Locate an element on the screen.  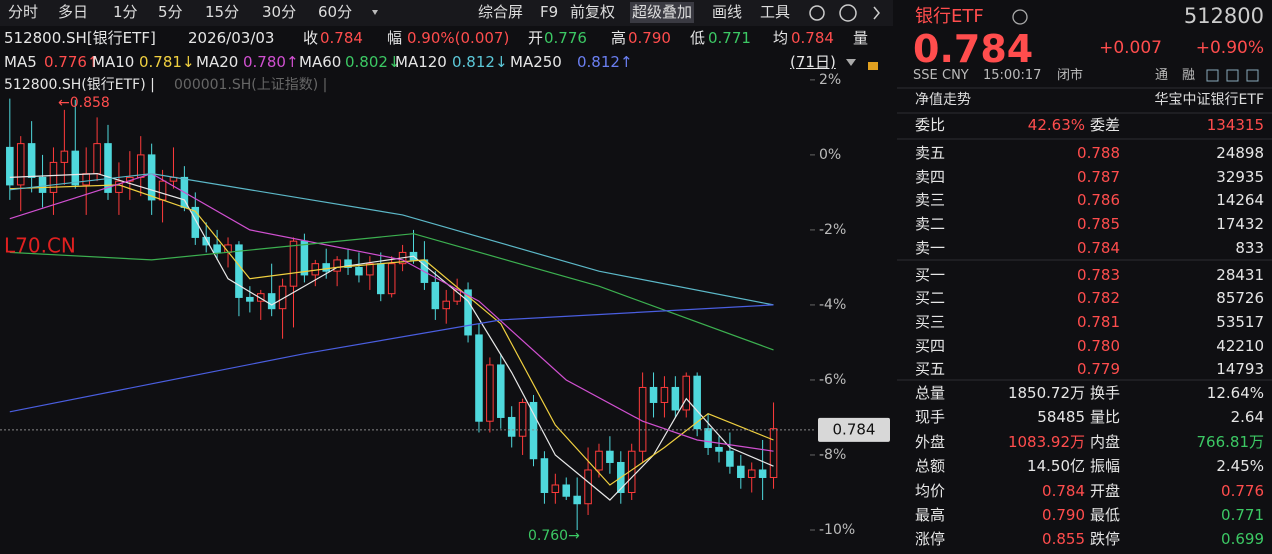
quote-value: 0.790 is located at coordinates (649, 38).